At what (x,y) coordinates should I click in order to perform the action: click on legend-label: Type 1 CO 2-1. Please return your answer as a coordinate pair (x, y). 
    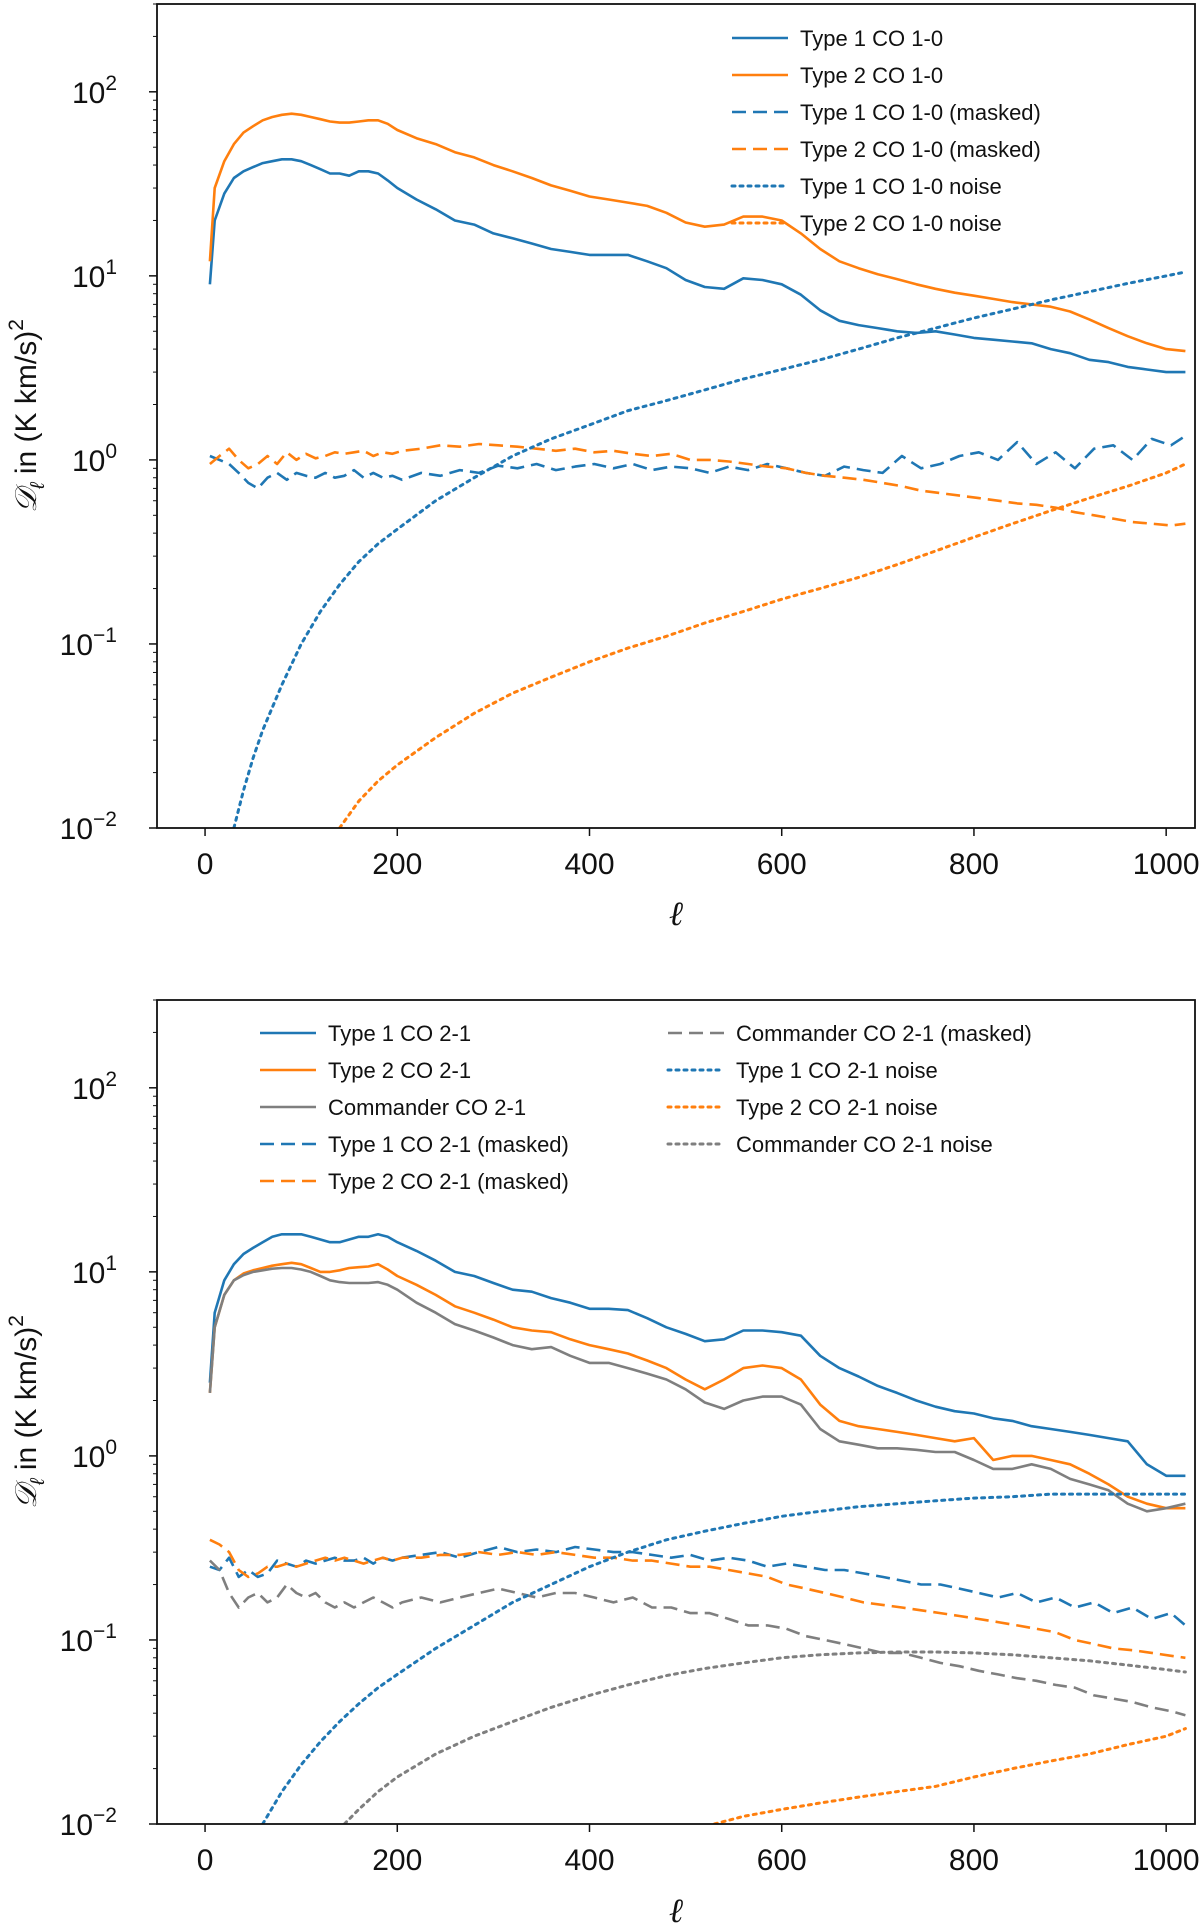
    Looking at the image, I should click on (399, 1033).